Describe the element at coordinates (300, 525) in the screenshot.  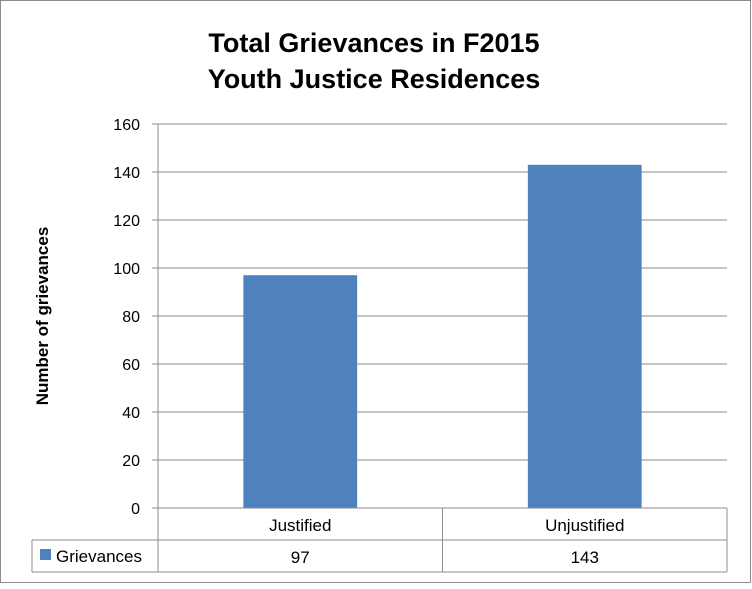
I see `x-category-label: Justified` at that location.